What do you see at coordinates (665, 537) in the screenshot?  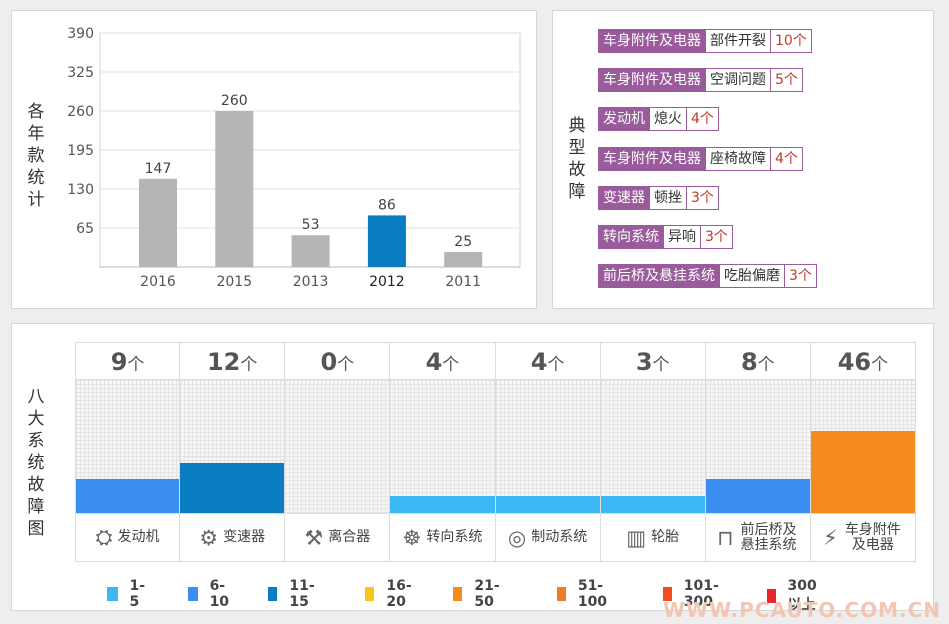 I see `system-name: 轮胎` at bounding box center [665, 537].